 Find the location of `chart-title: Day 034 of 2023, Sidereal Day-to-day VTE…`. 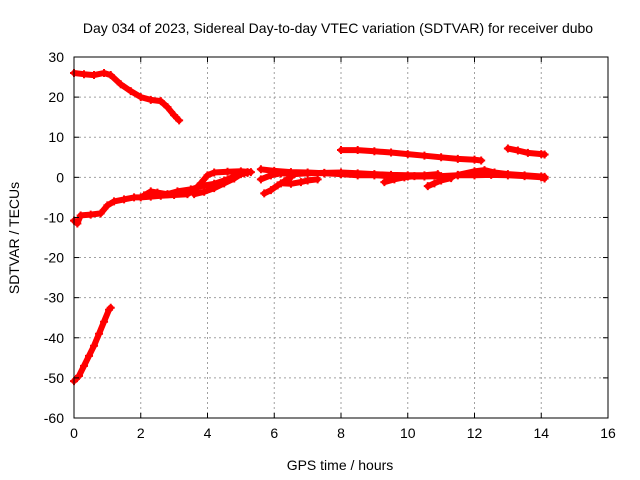

chart-title: Day 034 of 2023, Sidereal Day-to-day VTE… is located at coordinates (338, 28).